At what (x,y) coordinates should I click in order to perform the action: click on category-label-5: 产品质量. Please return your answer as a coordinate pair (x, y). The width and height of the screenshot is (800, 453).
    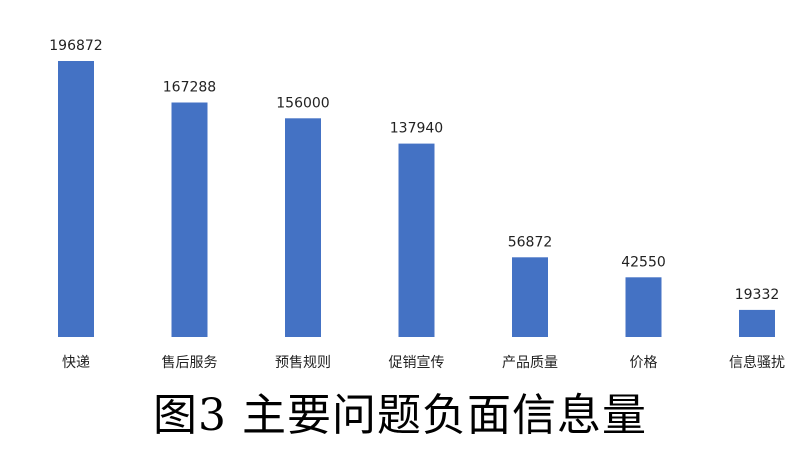
    Looking at the image, I should click on (530, 363).